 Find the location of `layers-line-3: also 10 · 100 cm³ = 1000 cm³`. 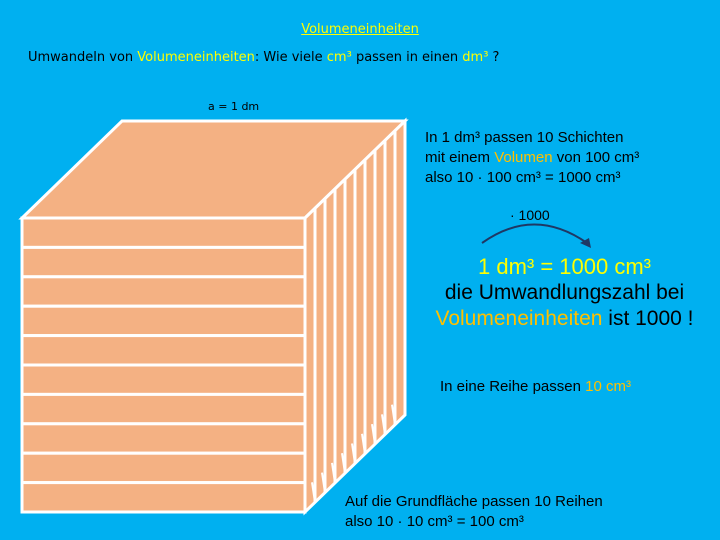

layers-line-3: also 10 · 100 cm³ = 1000 cm³ is located at coordinates (523, 177).